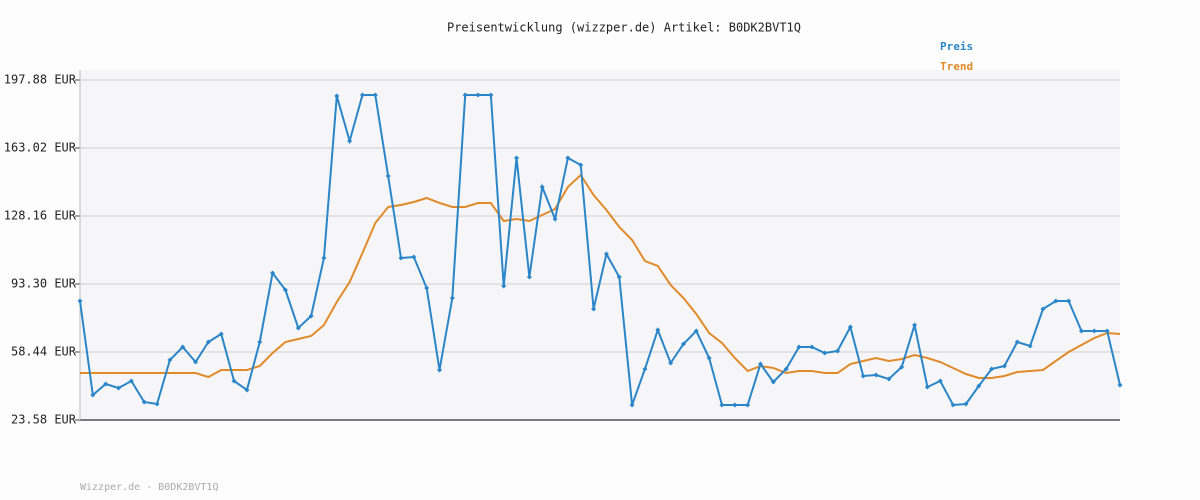 This screenshot has width=1200, height=500. What do you see at coordinates (44, 284) in the screenshot?
I see `y-tick-label: 93.30 EUR` at bounding box center [44, 284].